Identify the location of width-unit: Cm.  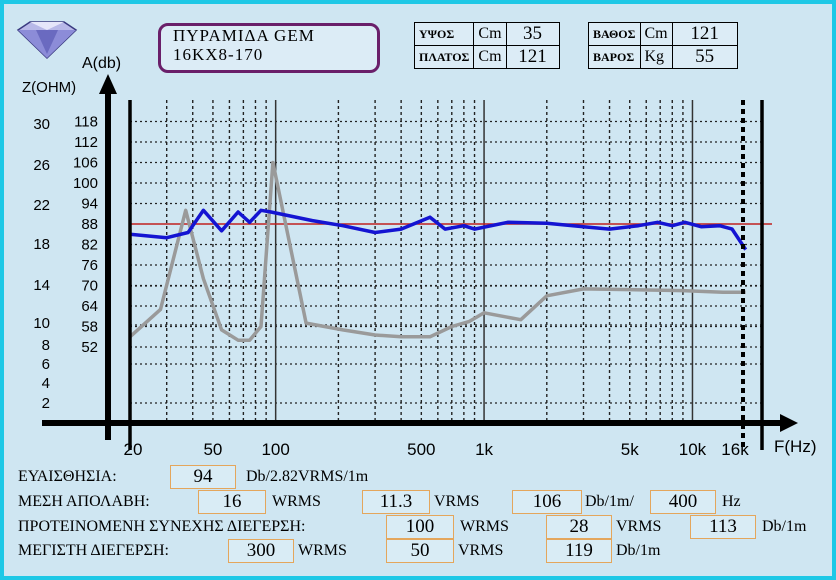
(490, 57).